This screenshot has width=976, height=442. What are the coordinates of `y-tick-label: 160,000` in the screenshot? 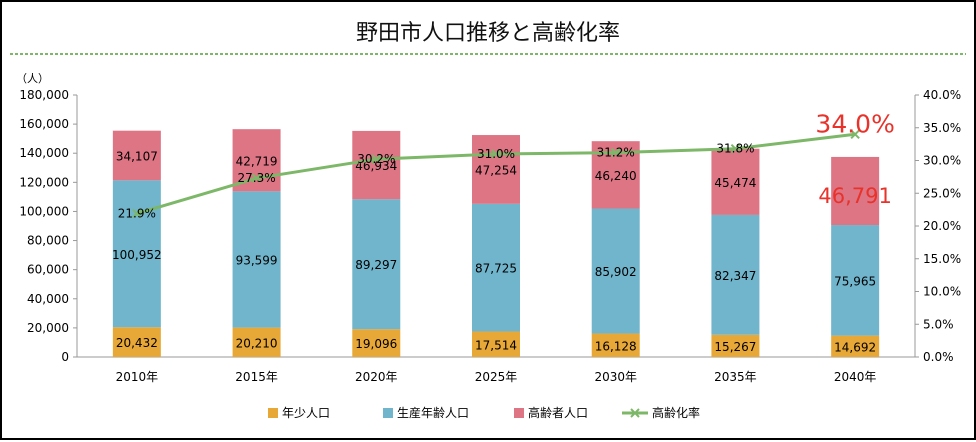 It's located at (44, 124).